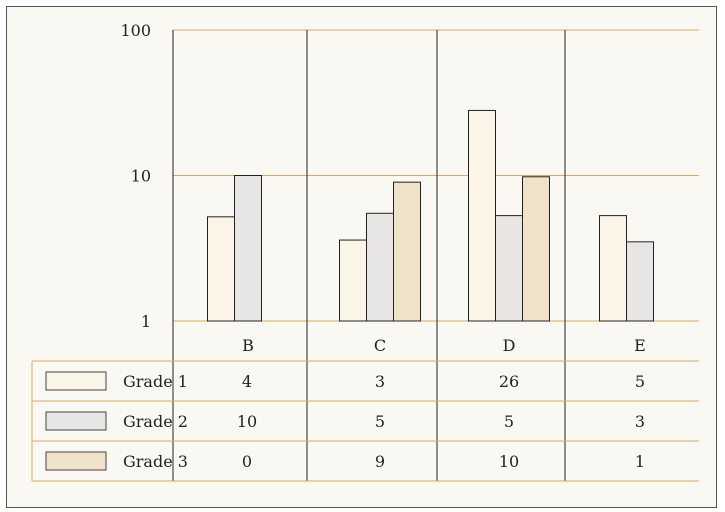  I want to click on table-cell: 1, so click(640, 461).